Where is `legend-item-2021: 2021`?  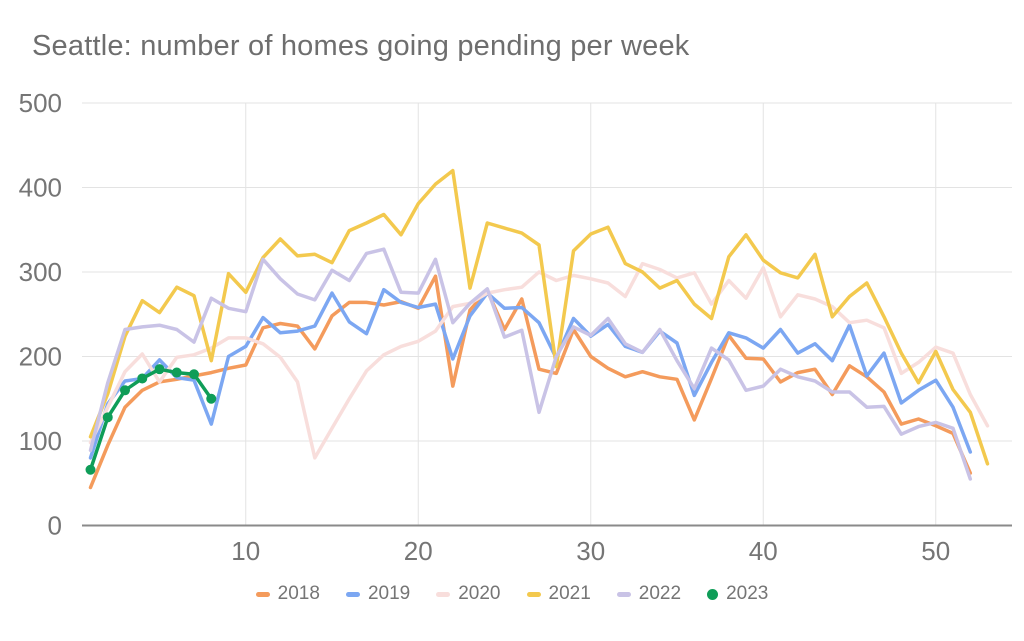
legend-item-2021: 2021 is located at coordinates (558, 594).